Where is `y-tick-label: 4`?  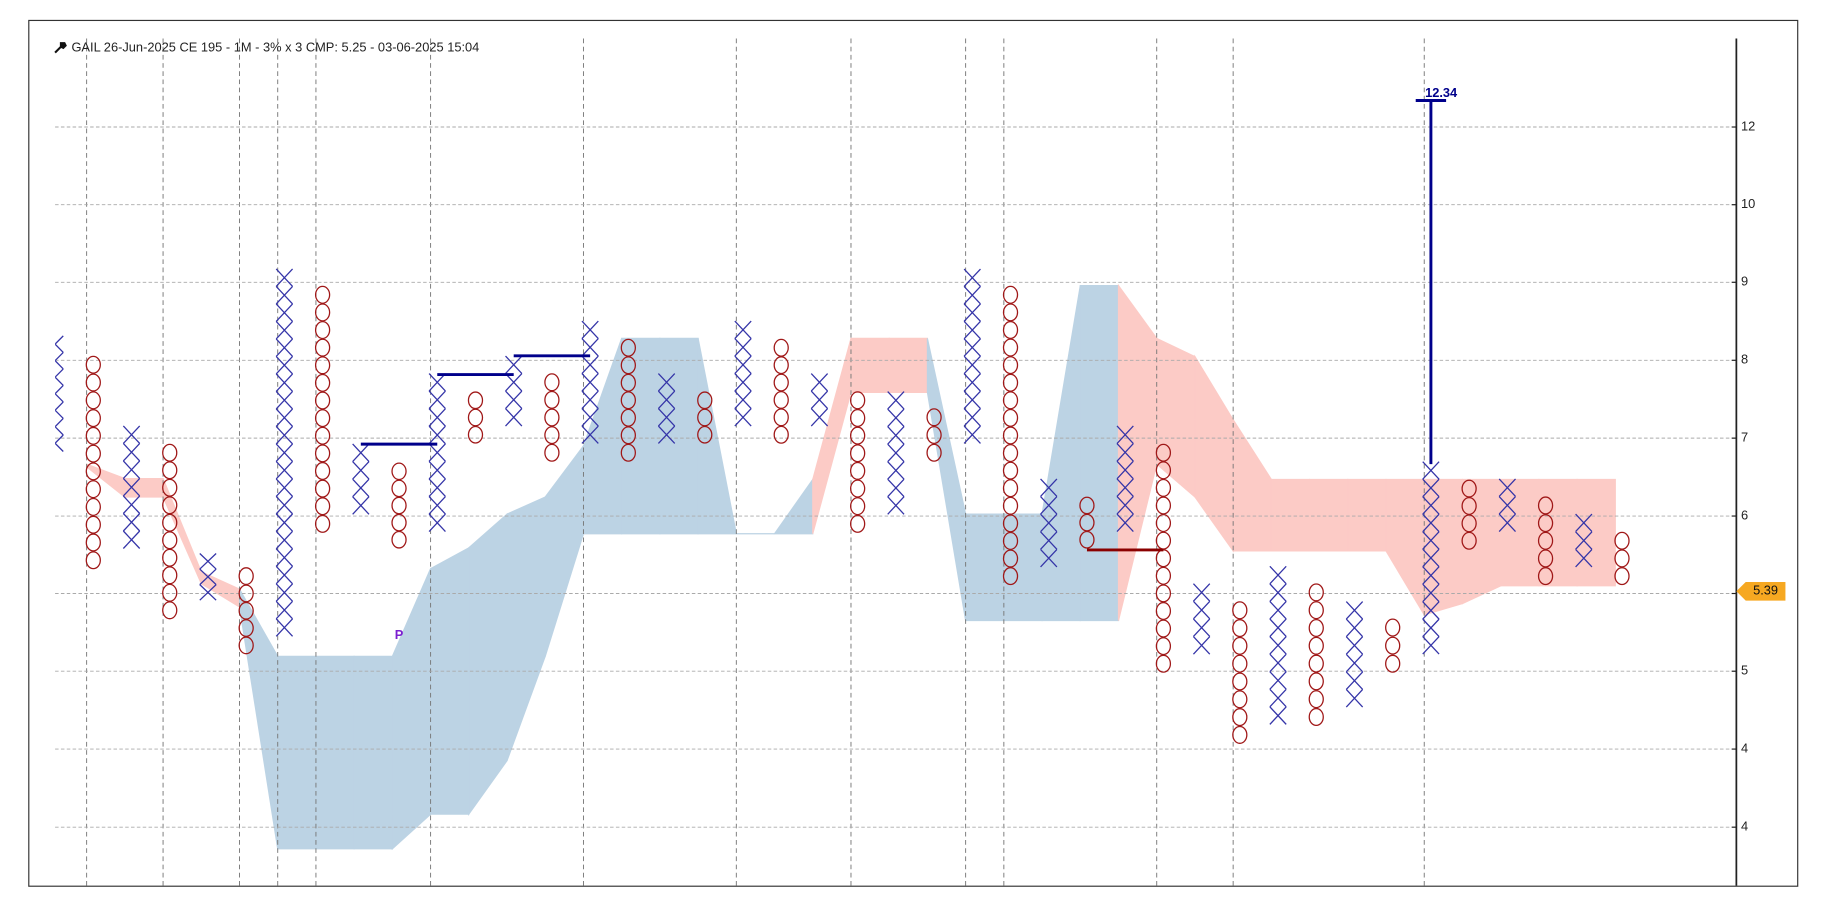
y-tick-label: 4 is located at coordinates (1744, 826).